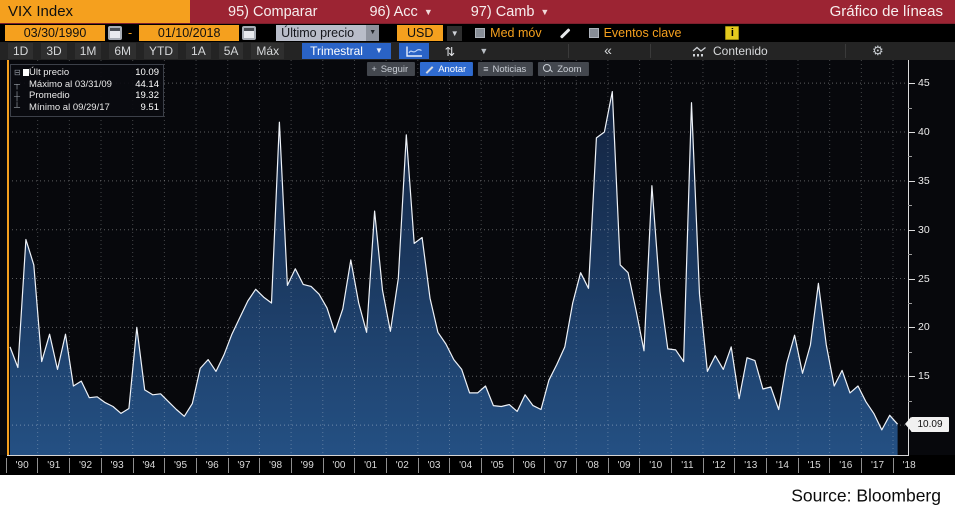 Image resolution: width=955 pixels, height=516 pixels. What do you see at coordinates (877, 465) in the screenshot?
I see `x-year-label: '17` at bounding box center [877, 465].